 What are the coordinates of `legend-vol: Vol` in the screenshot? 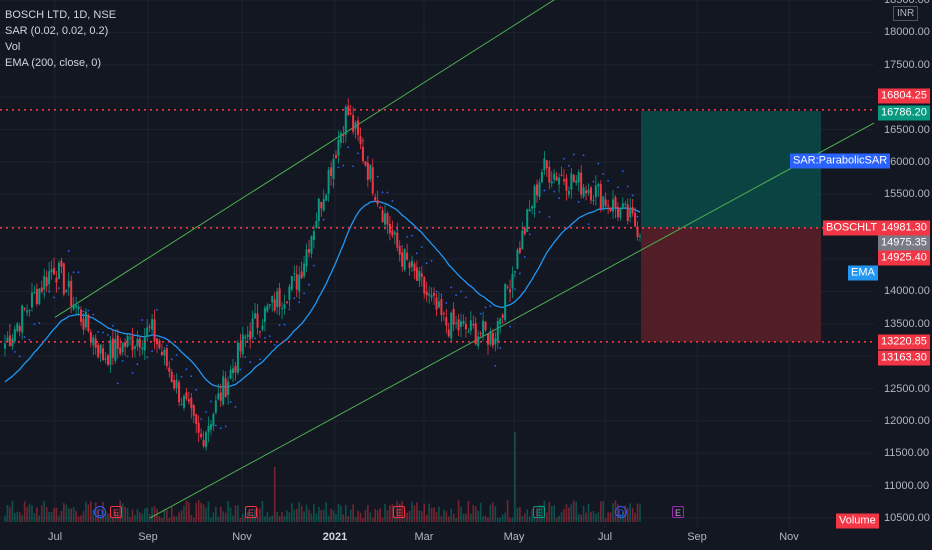 It's located at (13, 47).